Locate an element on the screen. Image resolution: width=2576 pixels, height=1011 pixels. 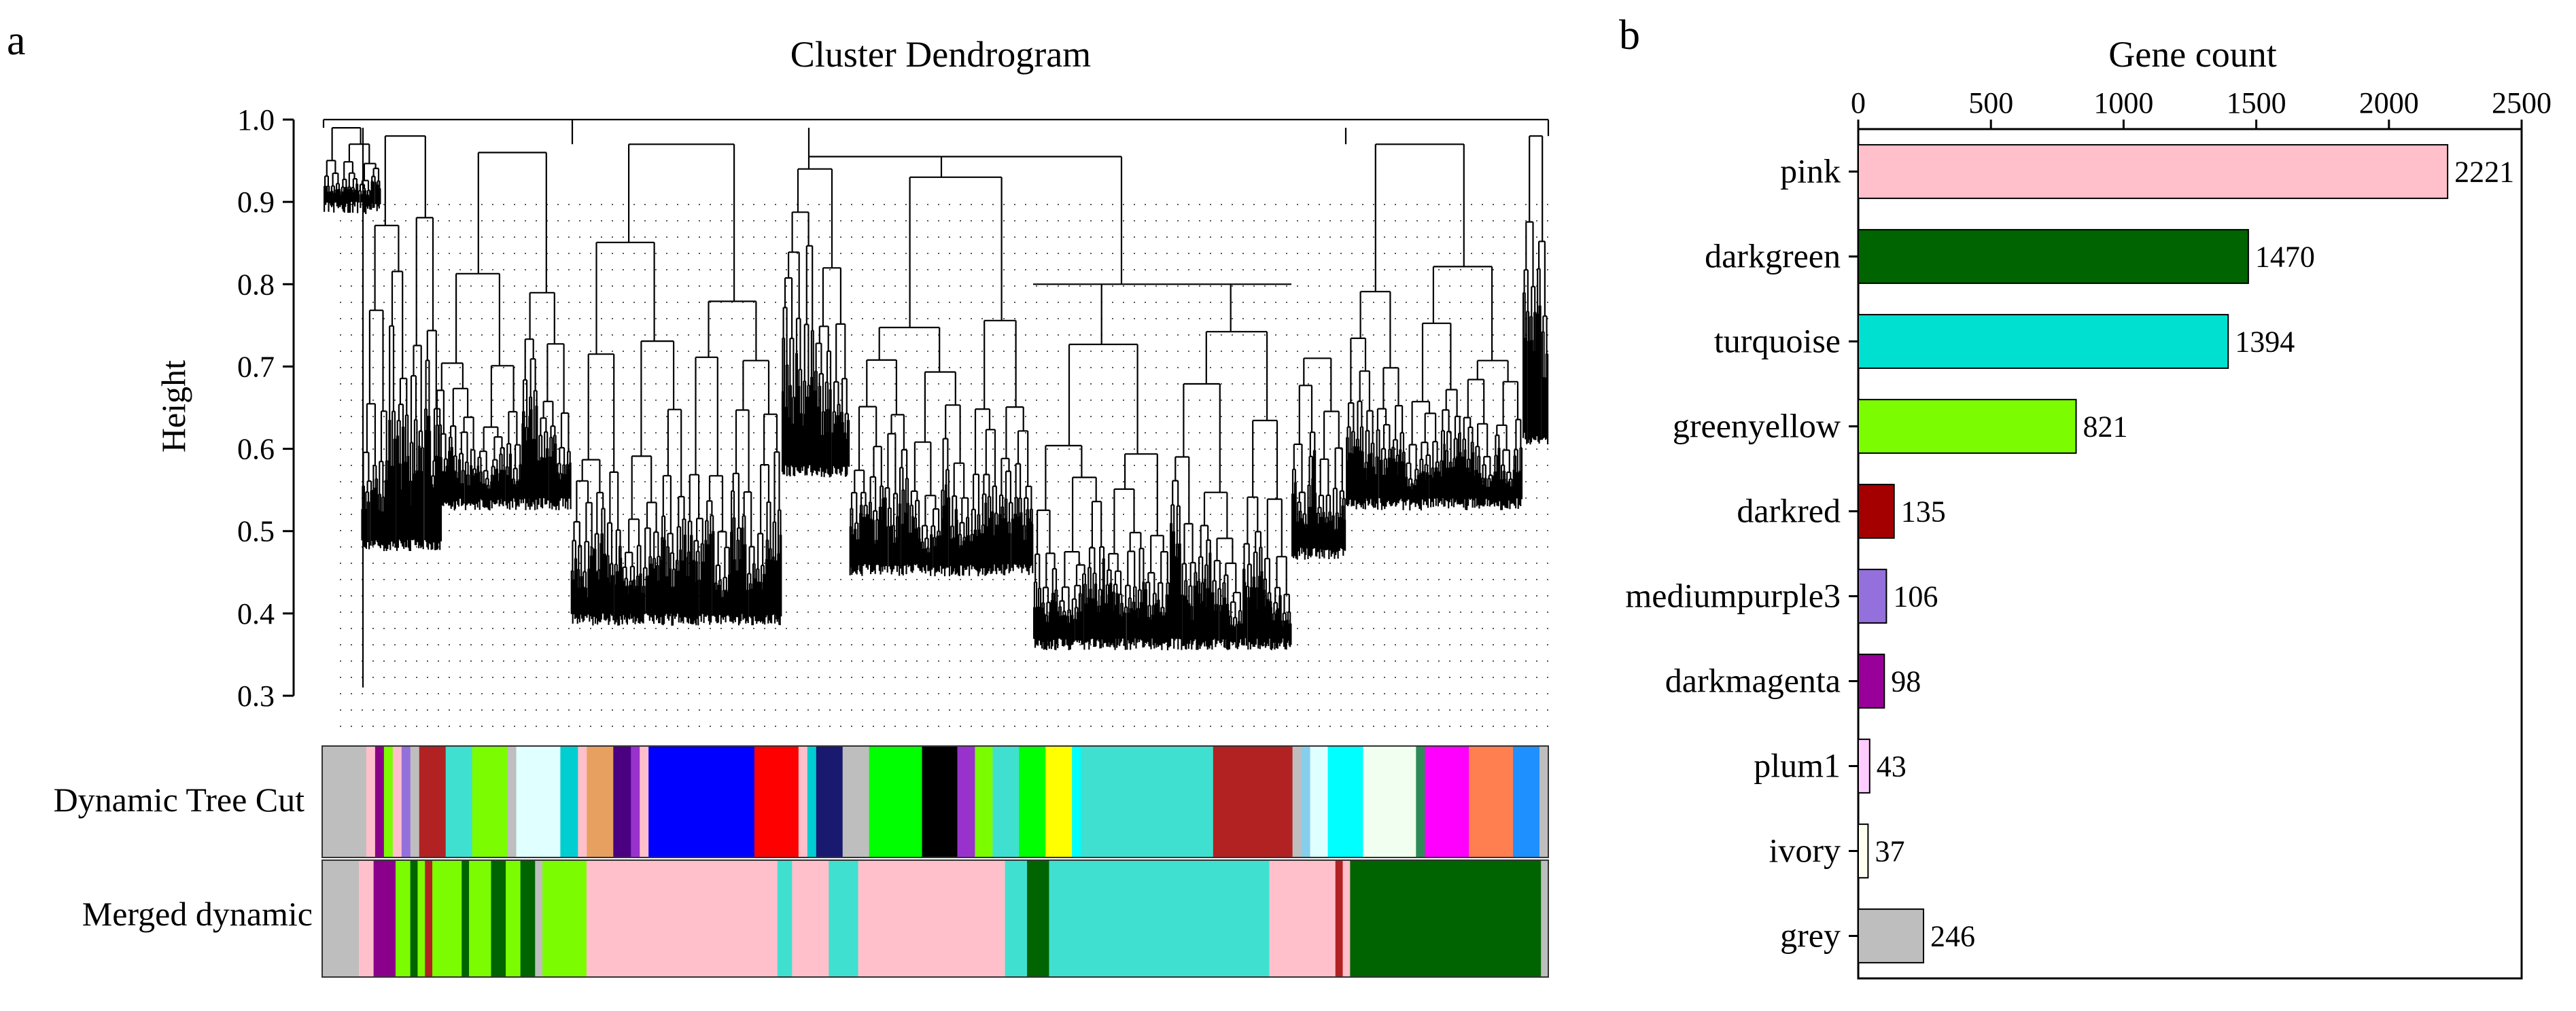
bar-plum1 is located at coordinates (1864, 766).